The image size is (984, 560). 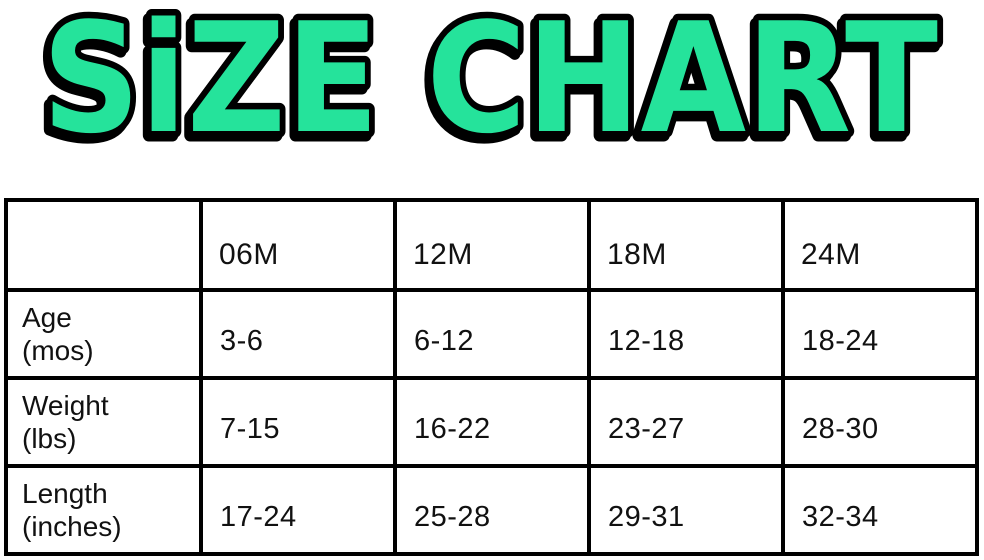 What do you see at coordinates (49, 438) in the screenshot?
I see `row-label-weight-unit: (lbs)` at bounding box center [49, 438].